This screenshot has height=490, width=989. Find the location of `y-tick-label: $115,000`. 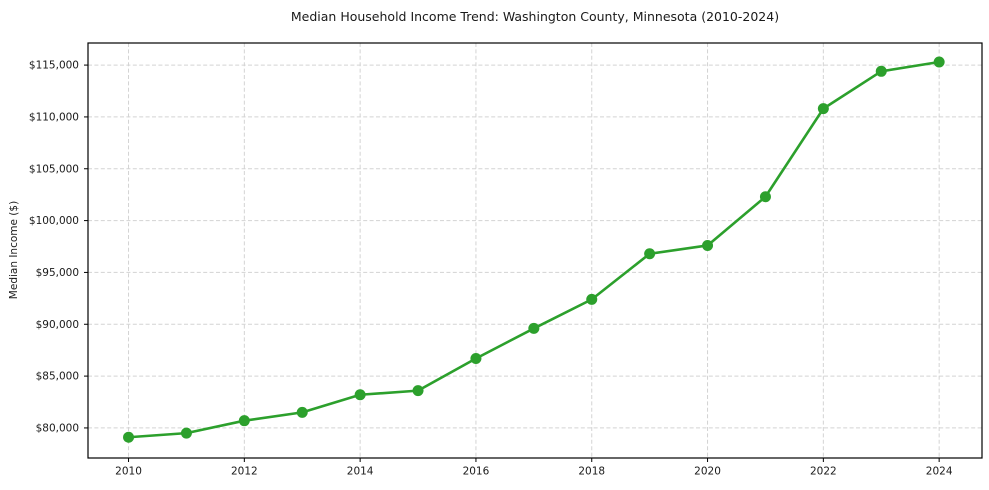

y-tick-label: $115,000 is located at coordinates (54, 66).